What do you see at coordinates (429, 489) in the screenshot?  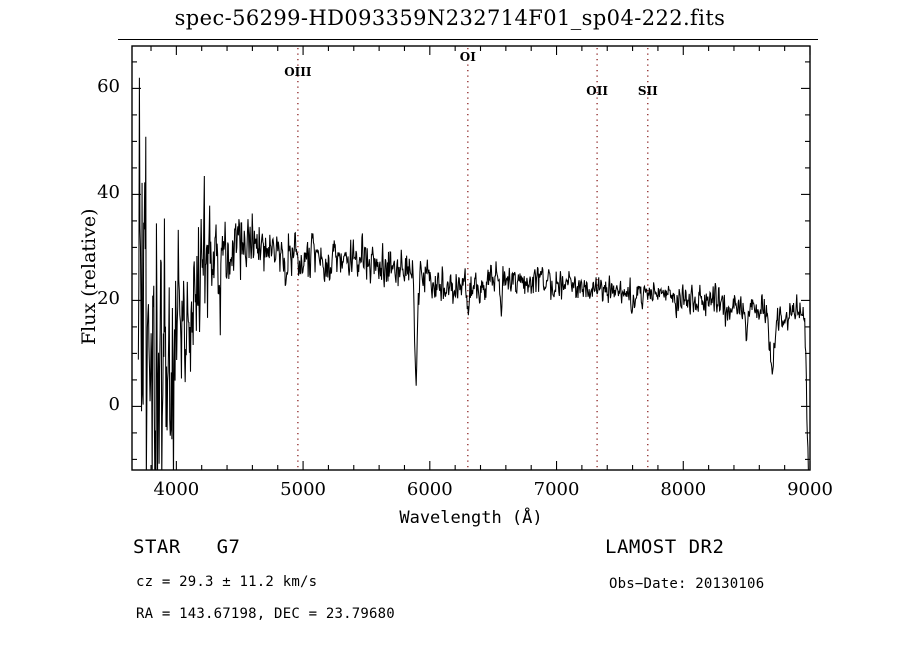 I see `x-tick-label: 6000` at bounding box center [429, 489].